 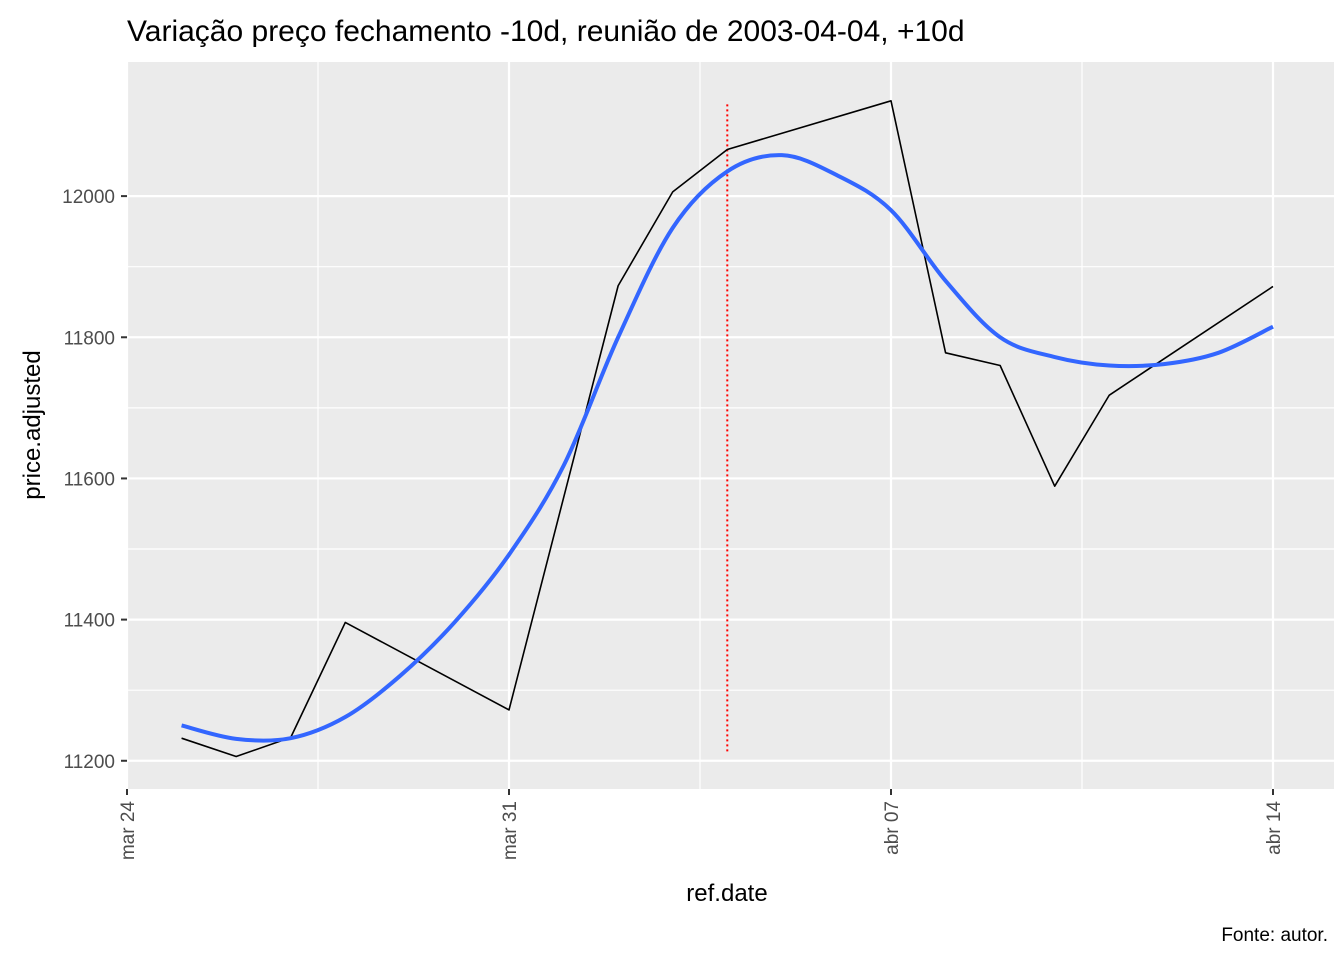 I want to click on x-tick-label: abr 07, so click(x=892, y=828).